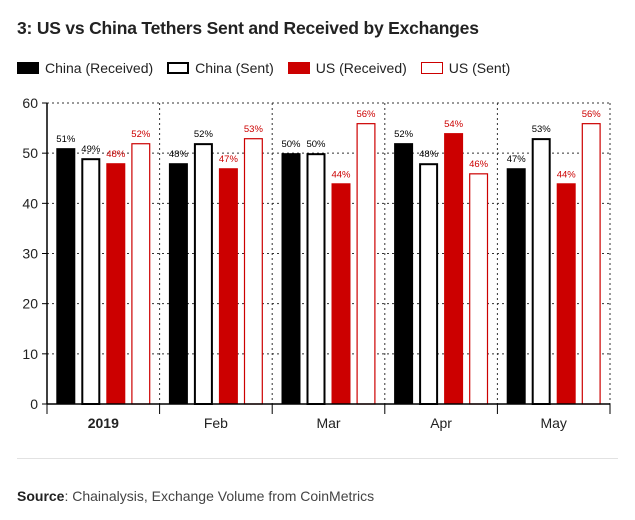 This screenshot has height=520, width=635. I want to click on y-tick-label: 50, so click(30, 153).